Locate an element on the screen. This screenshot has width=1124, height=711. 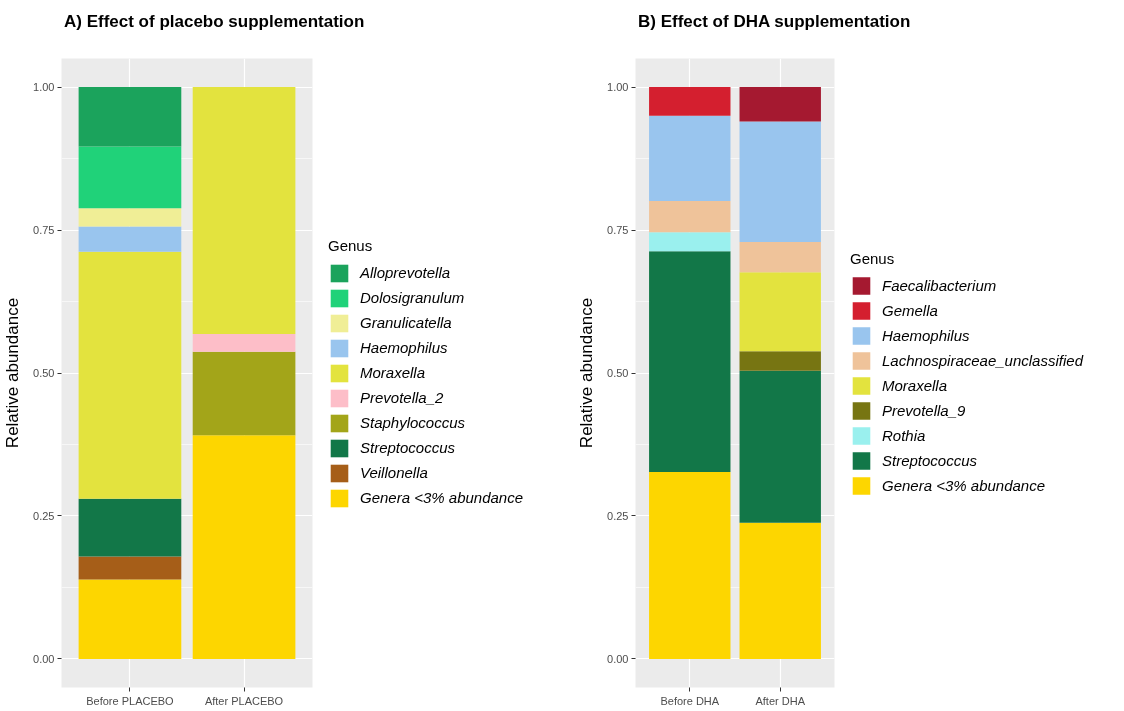
legend-label: Granulicatella is located at coordinates (406, 323).